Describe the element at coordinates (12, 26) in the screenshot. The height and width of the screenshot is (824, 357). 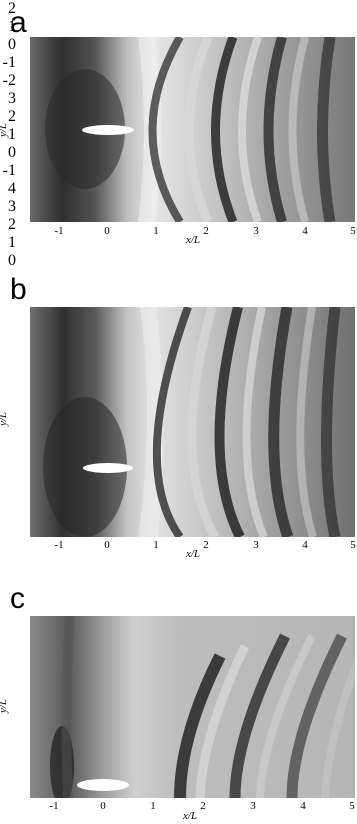
I see `panel-a-ytick: 1` at that location.